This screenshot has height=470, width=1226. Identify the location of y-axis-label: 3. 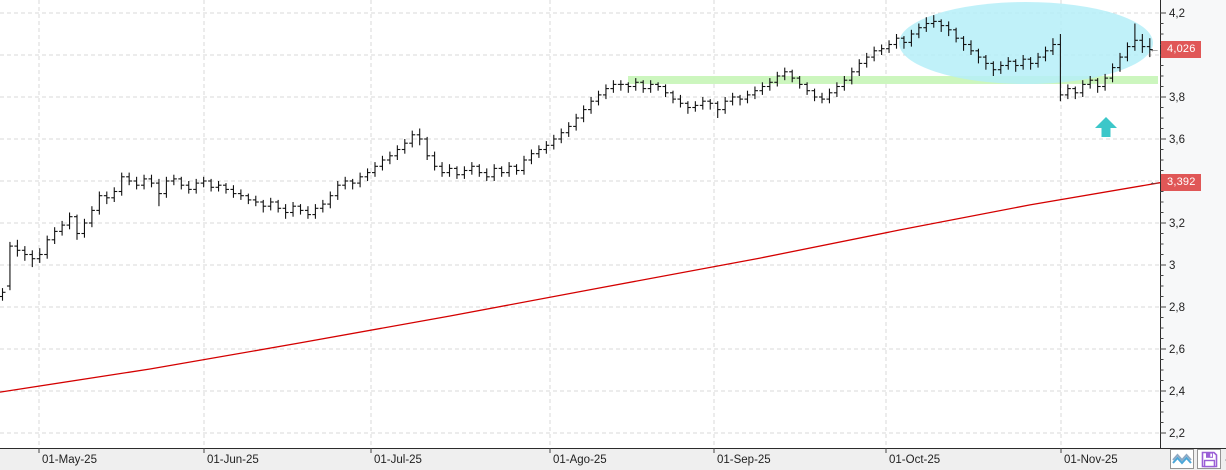
(1172, 266).